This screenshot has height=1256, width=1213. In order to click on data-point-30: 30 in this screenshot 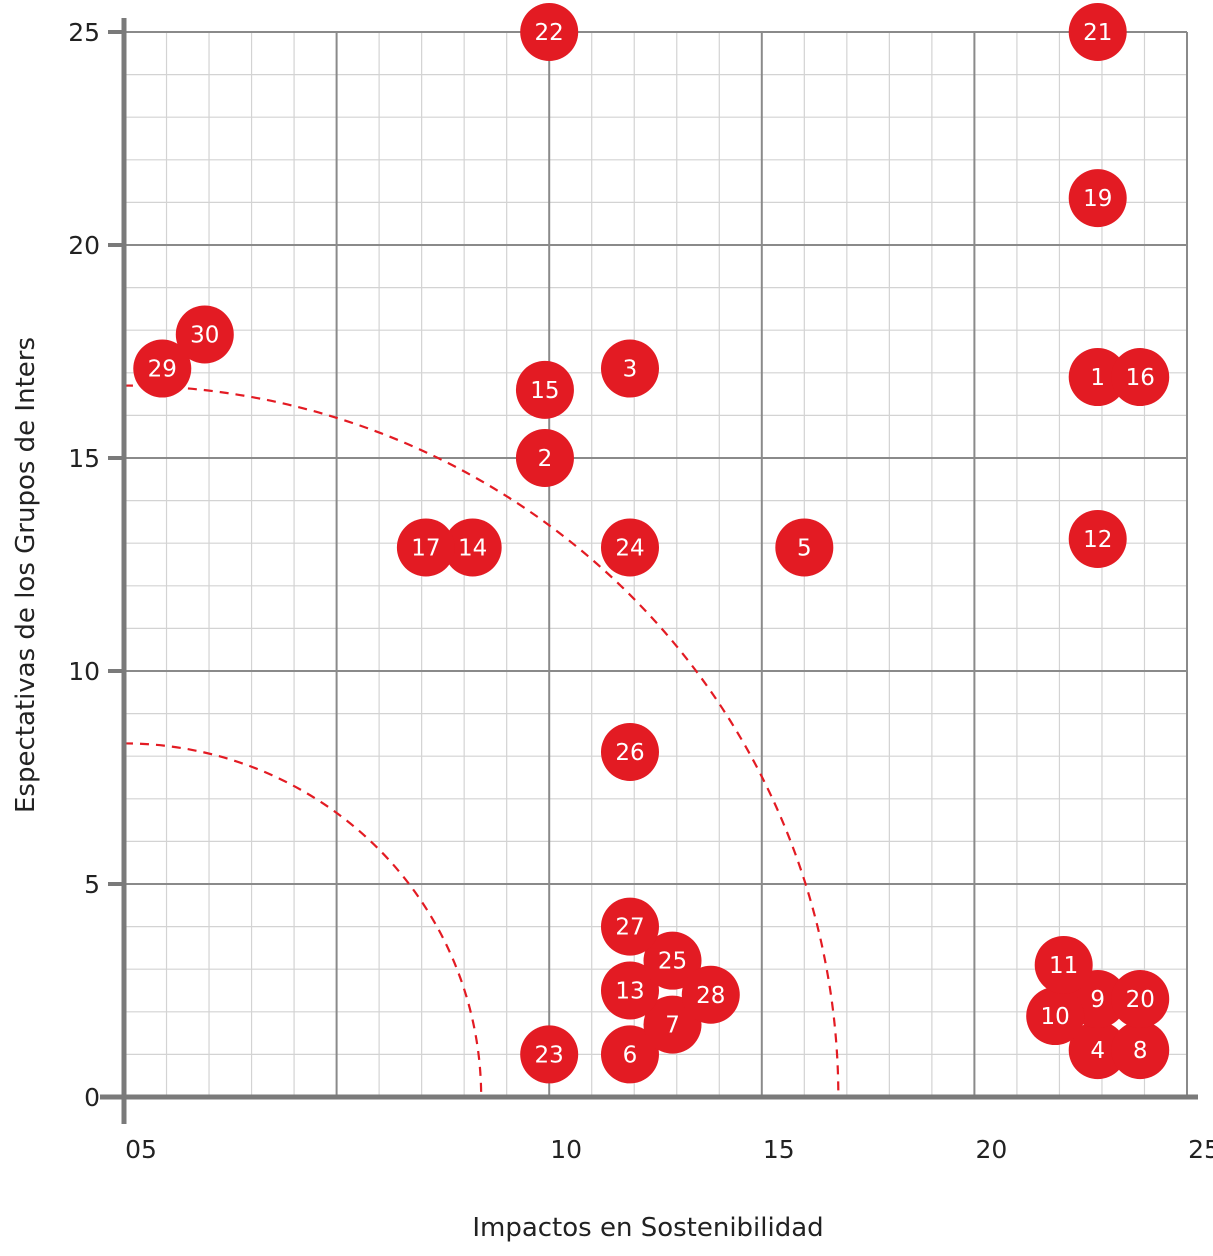, I will do `click(204, 334)`.